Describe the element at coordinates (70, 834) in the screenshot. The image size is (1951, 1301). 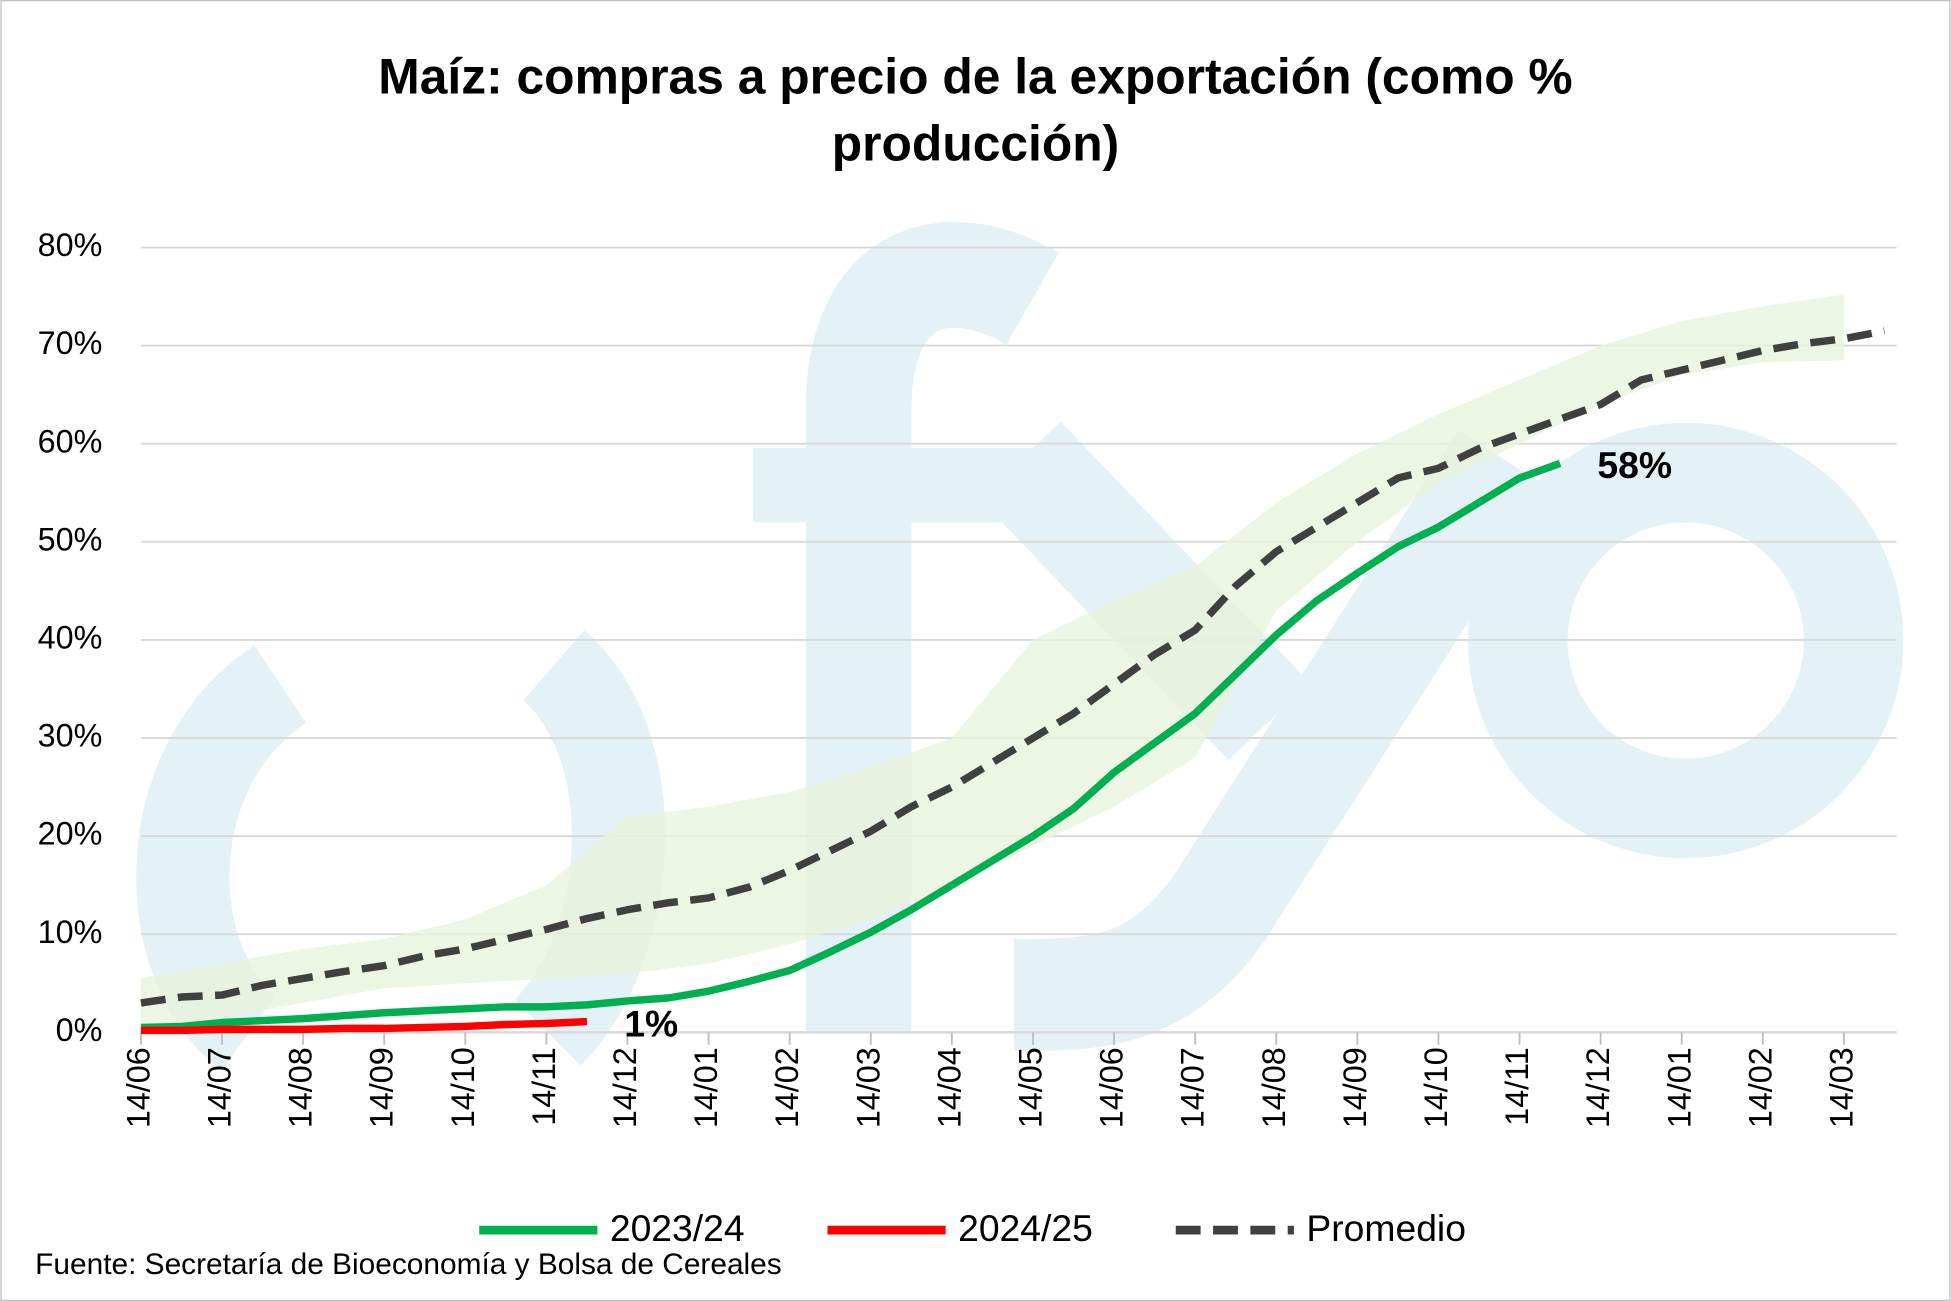
I see `y-tick-label: 20%` at that location.